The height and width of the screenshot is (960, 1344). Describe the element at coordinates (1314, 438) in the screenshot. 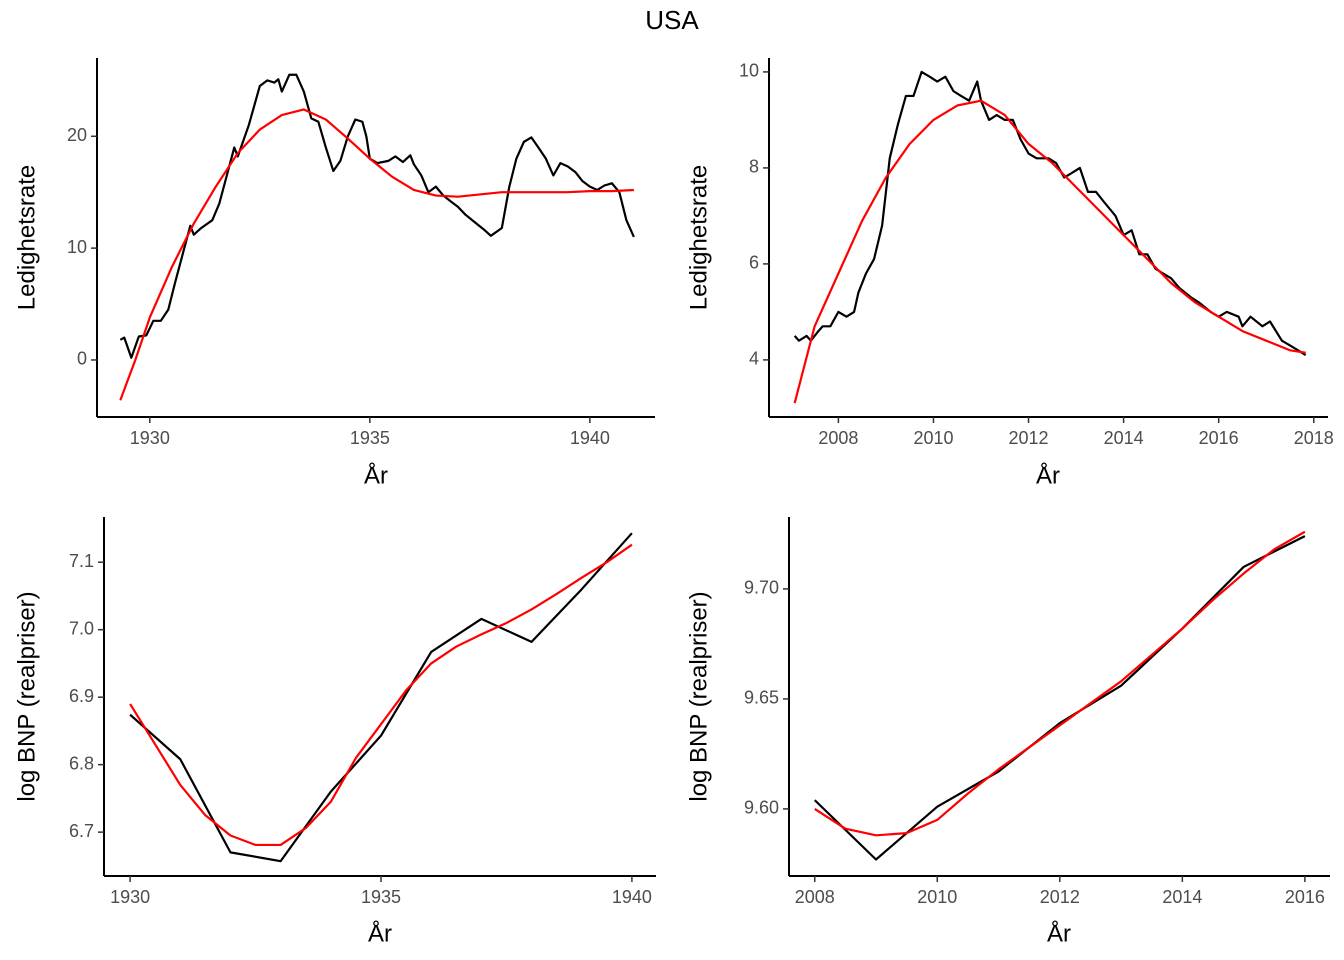

I see `x-tick-label: 2018` at that location.